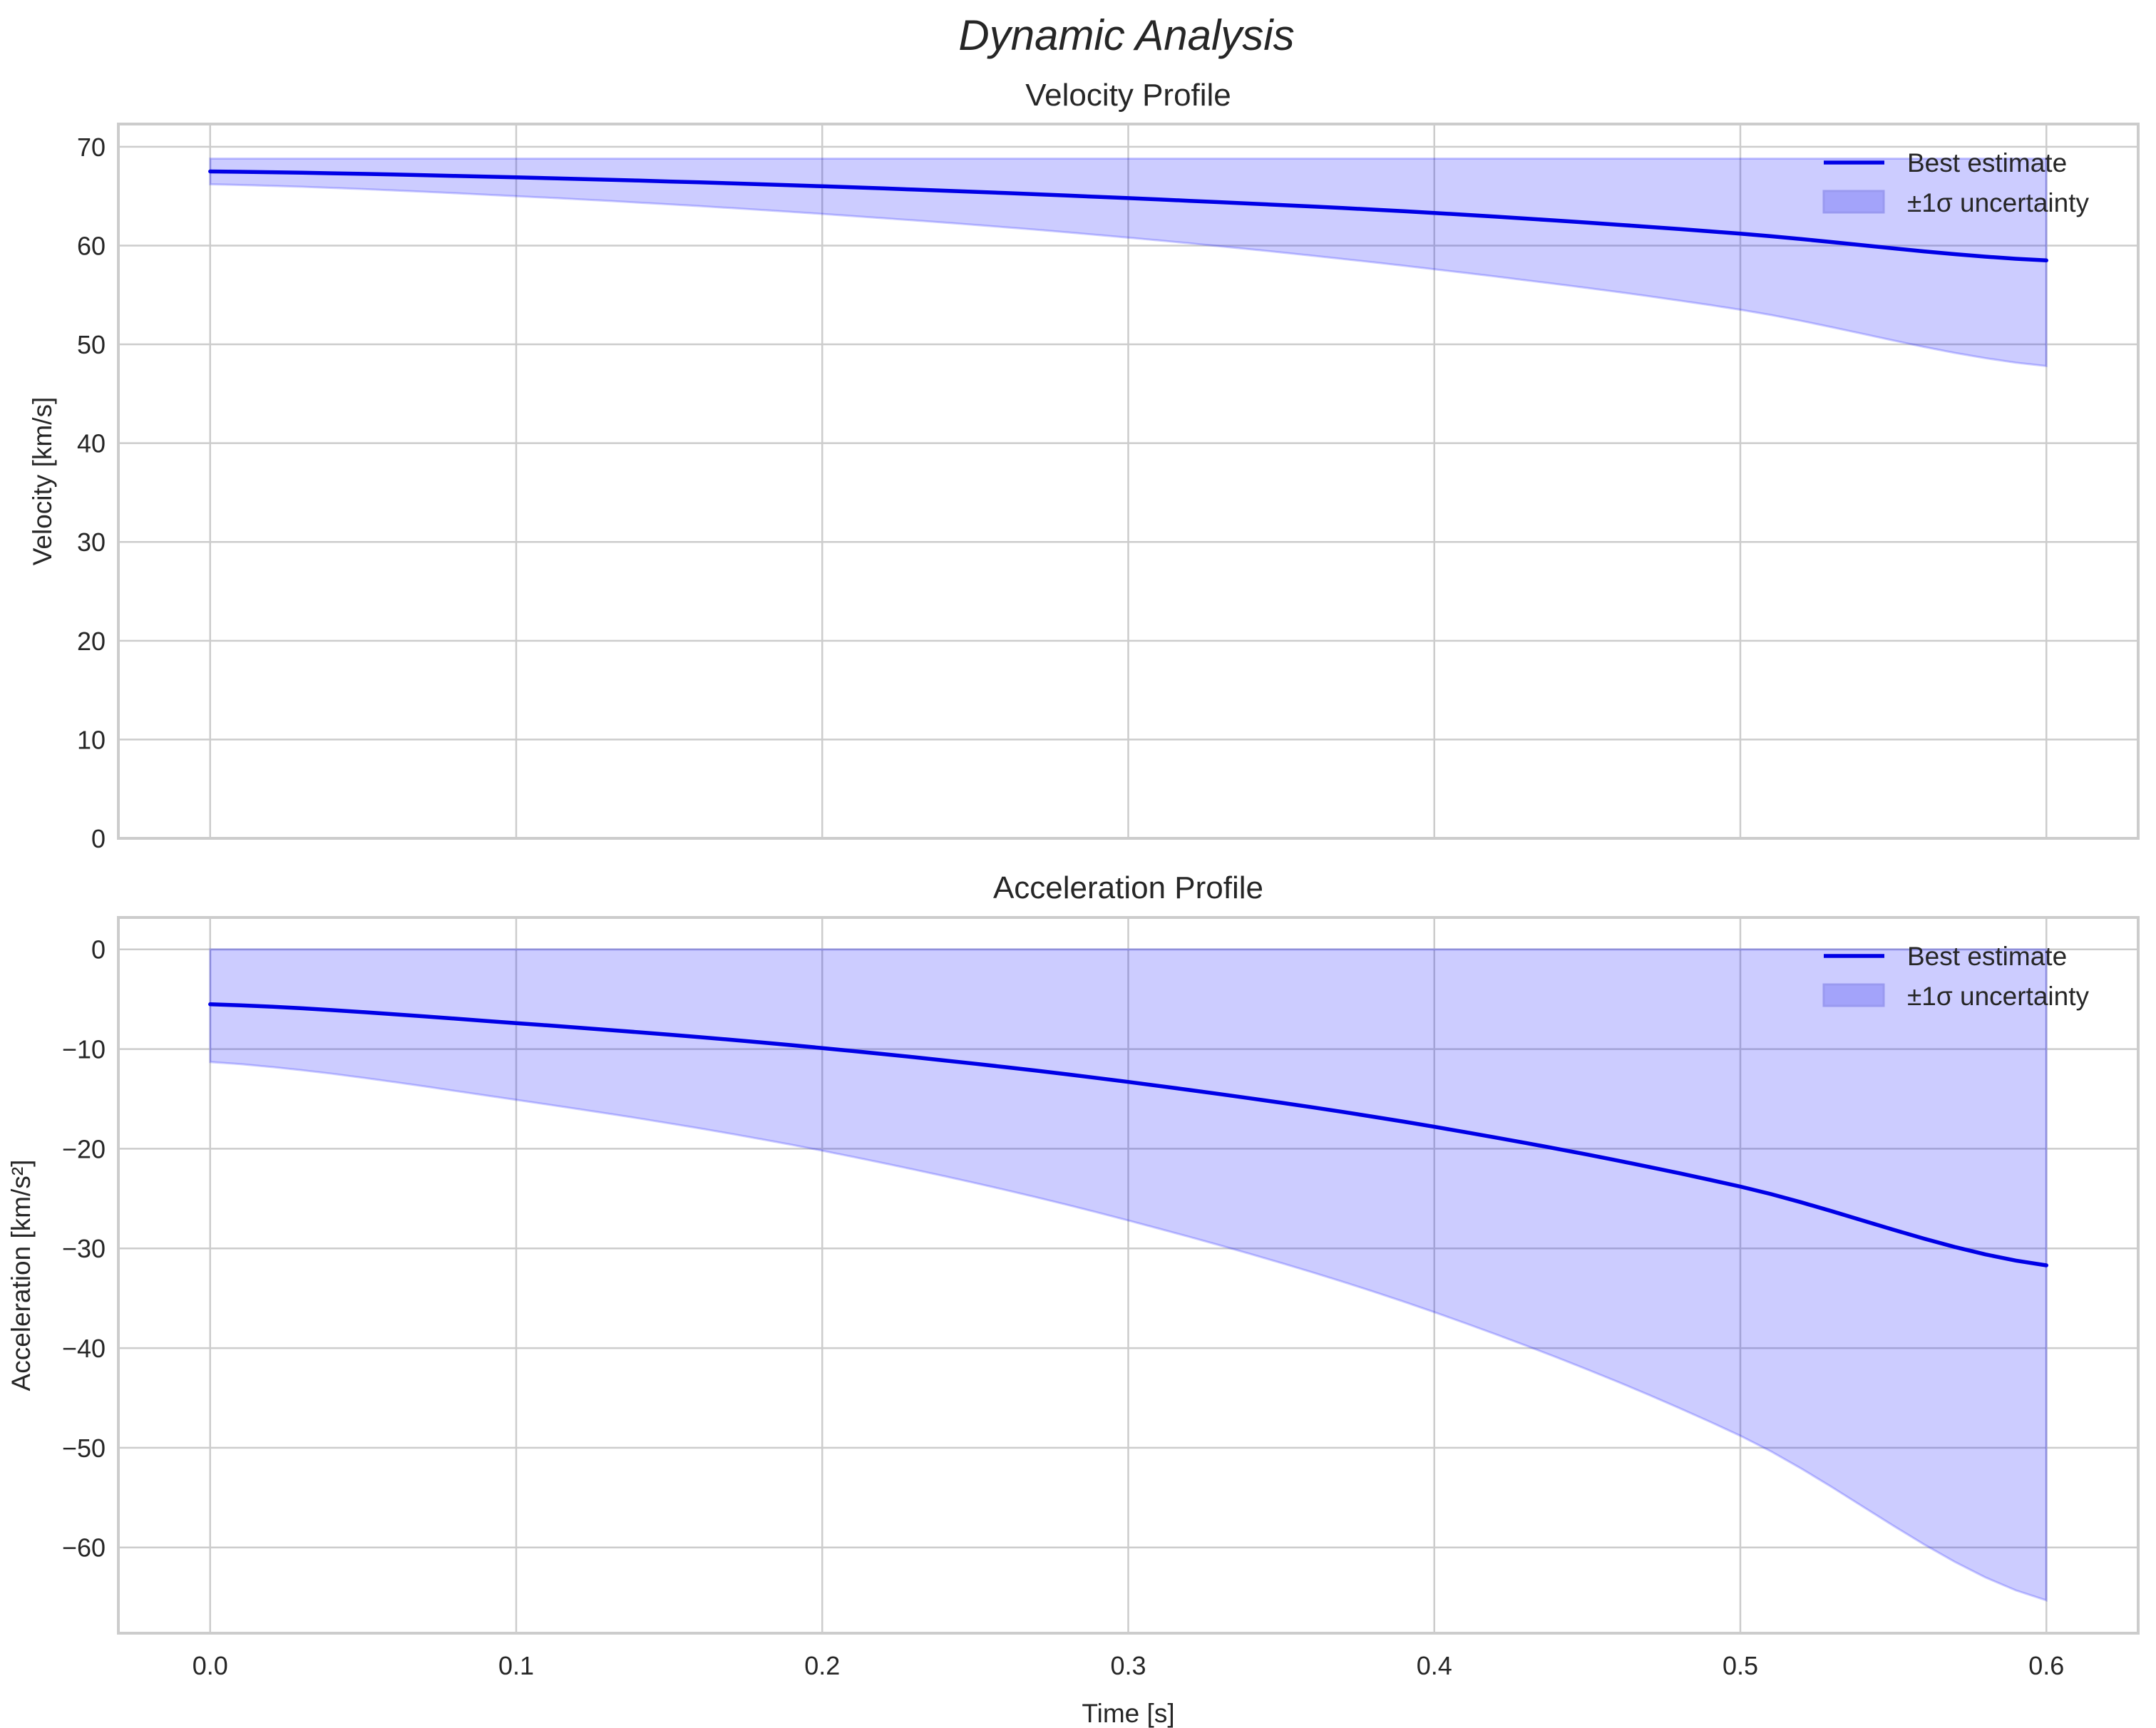  I want to click on y-tick-label: 30, so click(91, 542).